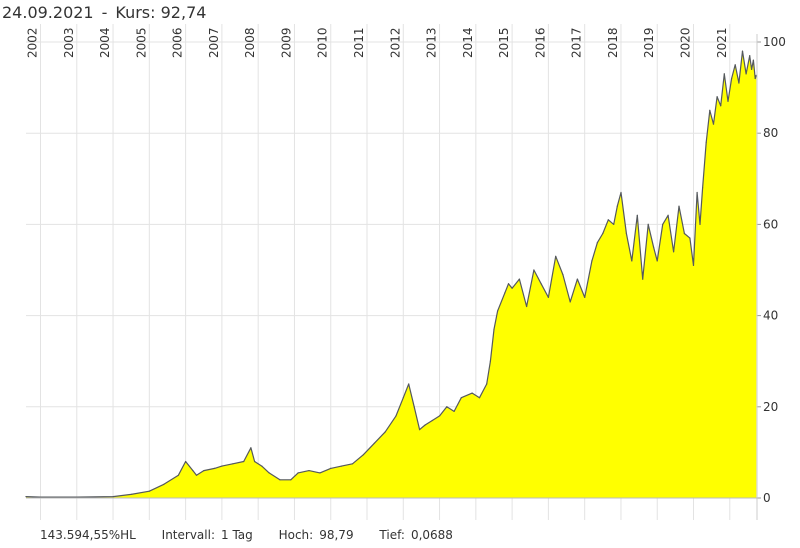 The image size is (800, 548). Describe the element at coordinates (649, 42) in the screenshot. I see `x-tick-label: 2019` at that location.